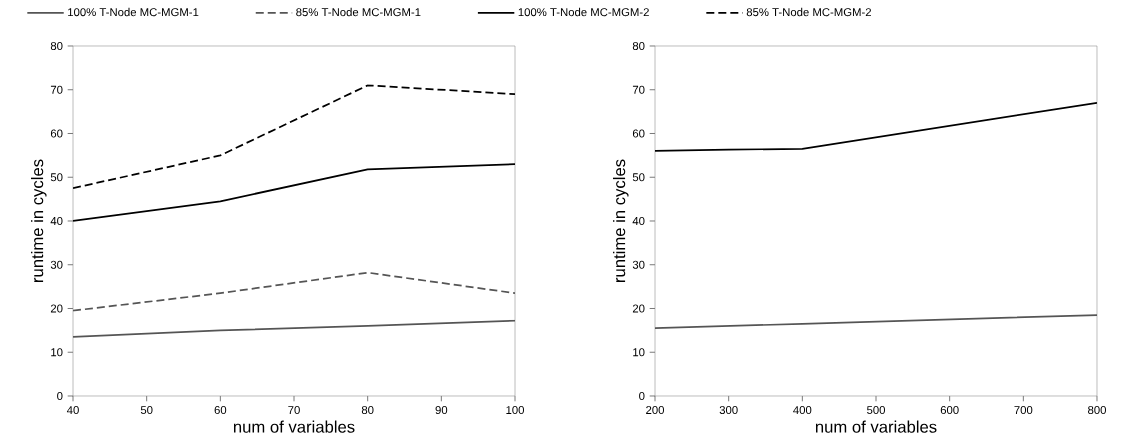 The height and width of the screenshot is (448, 1126). Describe the element at coordinates (72, 410) in the screenshot. I see `x-tick-label: 40` at that location.